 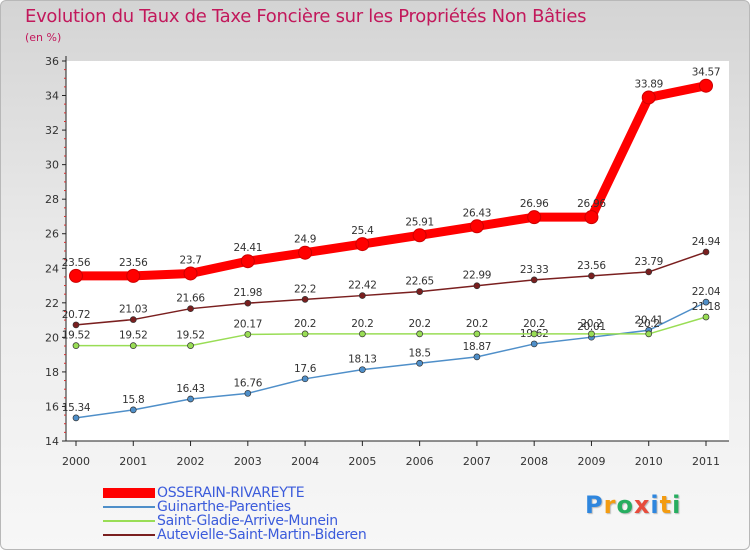 I want to click on data-label: 23.7, so click(x=190, y=260).